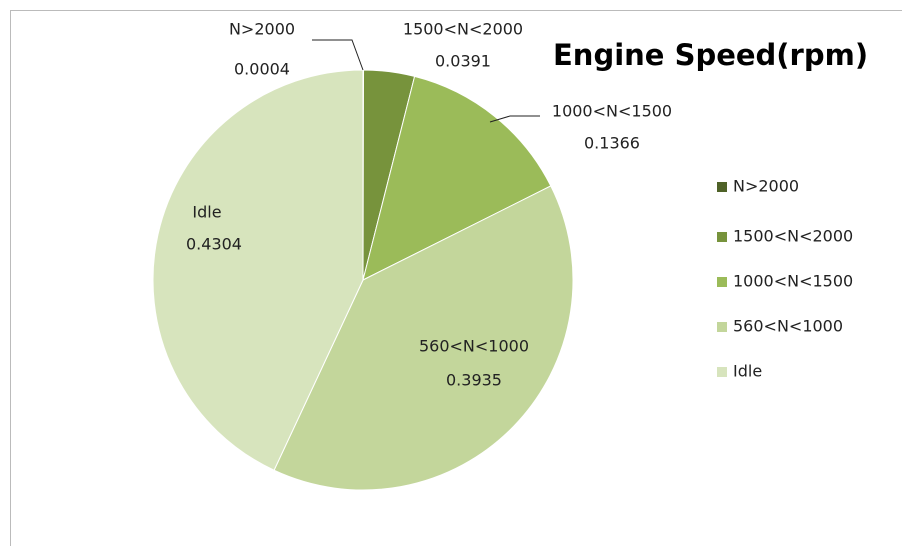 This screenshot has width=902, height=546. Describe the element at coordinates (206, 212) in the screenshot. I see `data-label-name: Idle` at that location.